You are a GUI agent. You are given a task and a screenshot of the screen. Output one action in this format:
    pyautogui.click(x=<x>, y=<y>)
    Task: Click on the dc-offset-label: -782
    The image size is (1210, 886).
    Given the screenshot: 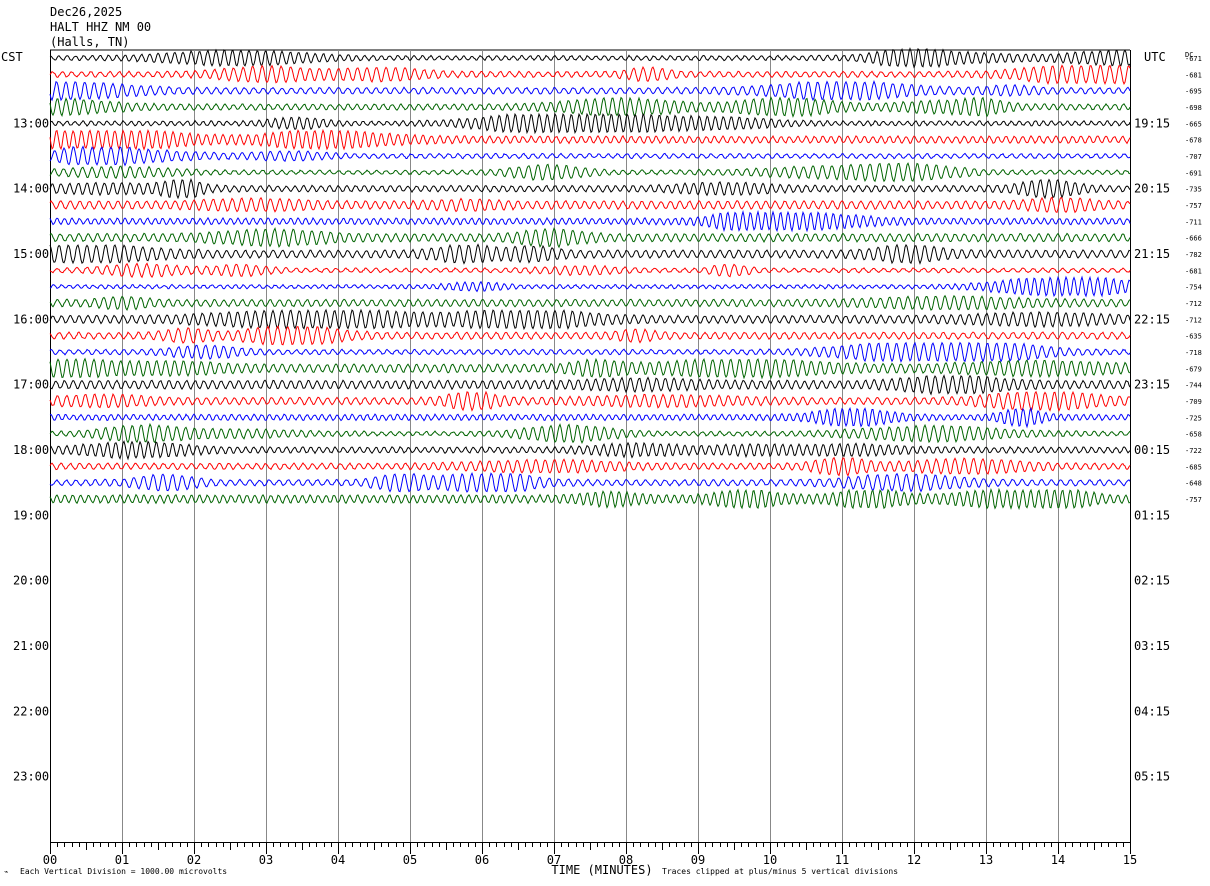 What is the action you would take?
    pyautogui.click(x=1193, y=255)
    